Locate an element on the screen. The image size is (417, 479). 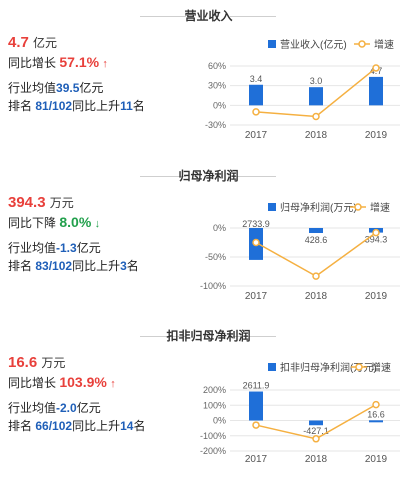
rank-change-value: 14 is located at coordinates (127, 426).